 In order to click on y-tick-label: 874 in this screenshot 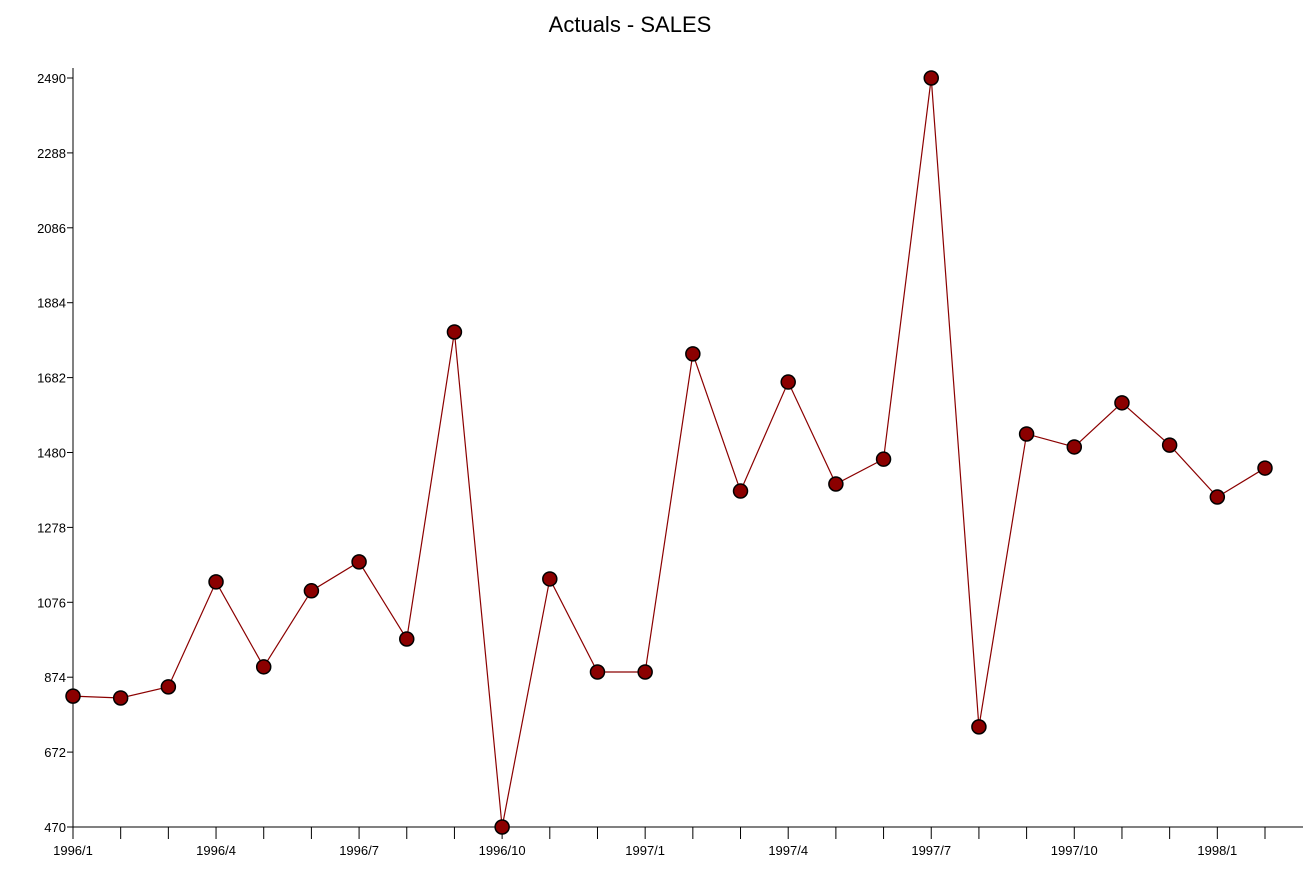, I will do `click(55, 677)`.